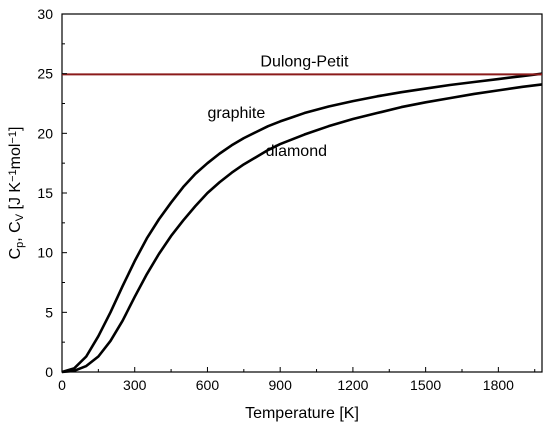  What do you see at coordinates (20, 217) in the screenshot?
I see `y-axis-title-part: V` at bounding box center [20, 217].